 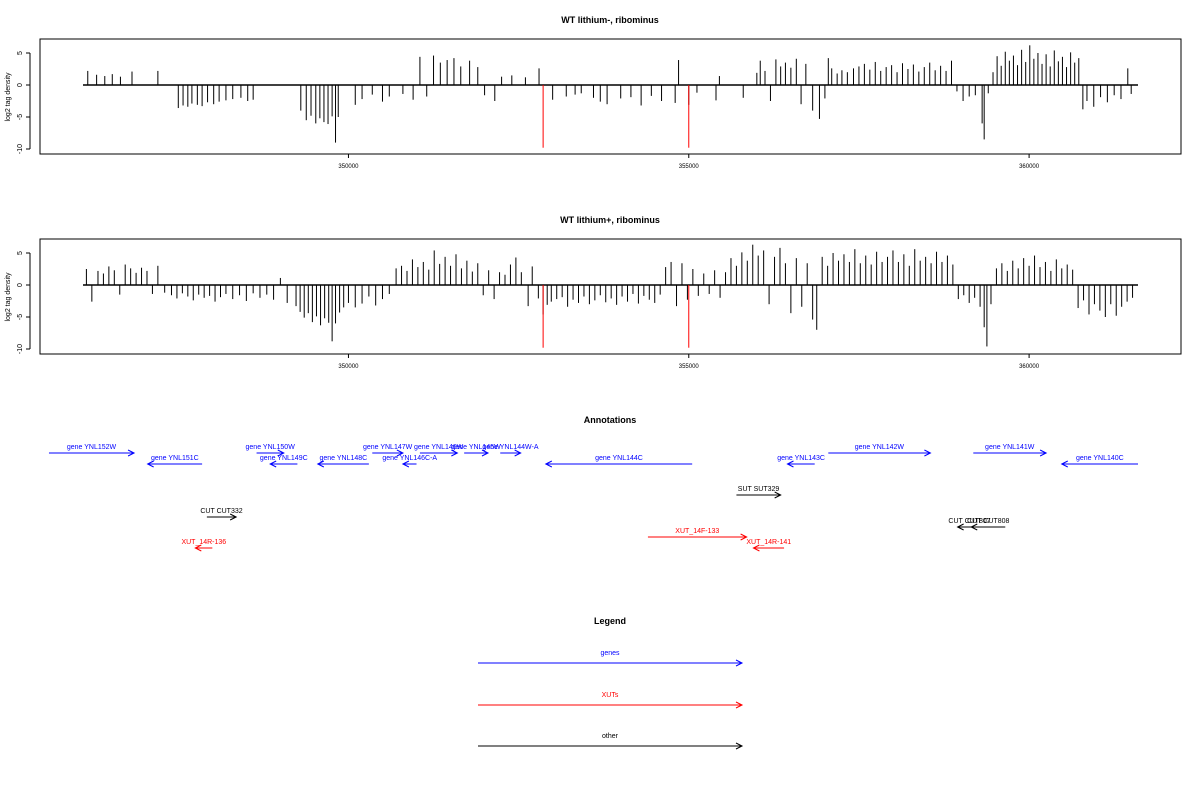 I want to click on feature-label: SUT SUT329, so click(x=759, y=489).